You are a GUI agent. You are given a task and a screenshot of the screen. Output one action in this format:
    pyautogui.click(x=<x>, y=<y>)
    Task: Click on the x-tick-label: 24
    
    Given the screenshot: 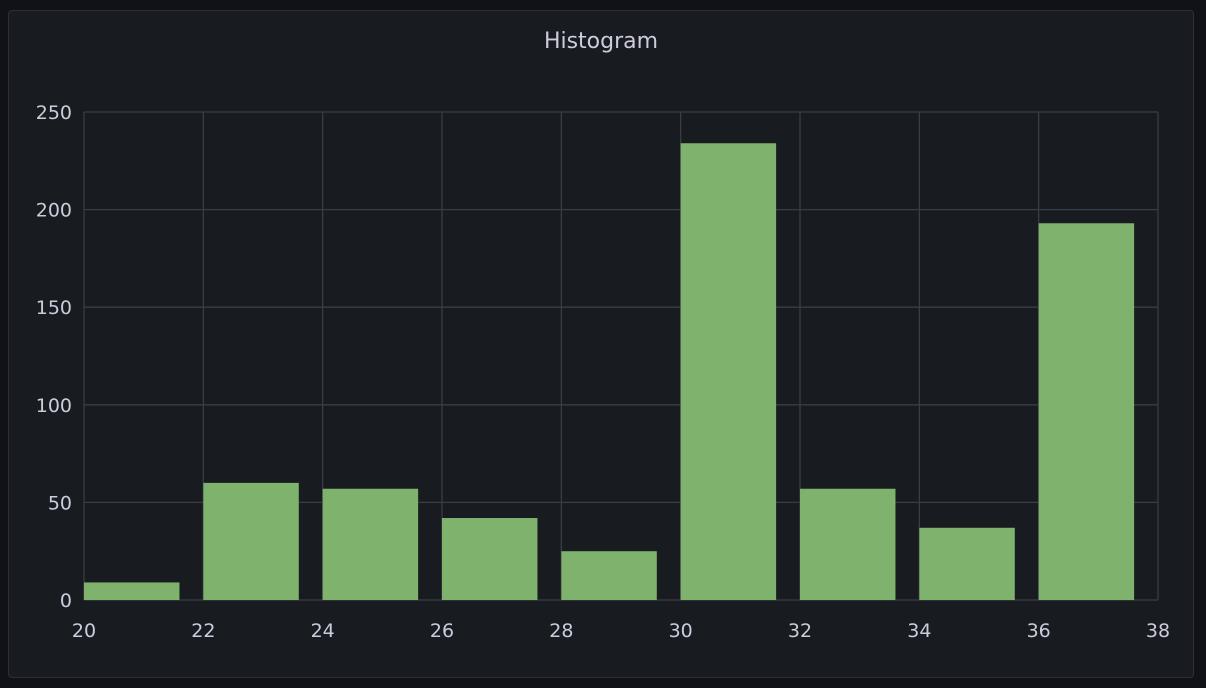 What is the action you would take?
    pyautogui.click(x=323, y=631)
    